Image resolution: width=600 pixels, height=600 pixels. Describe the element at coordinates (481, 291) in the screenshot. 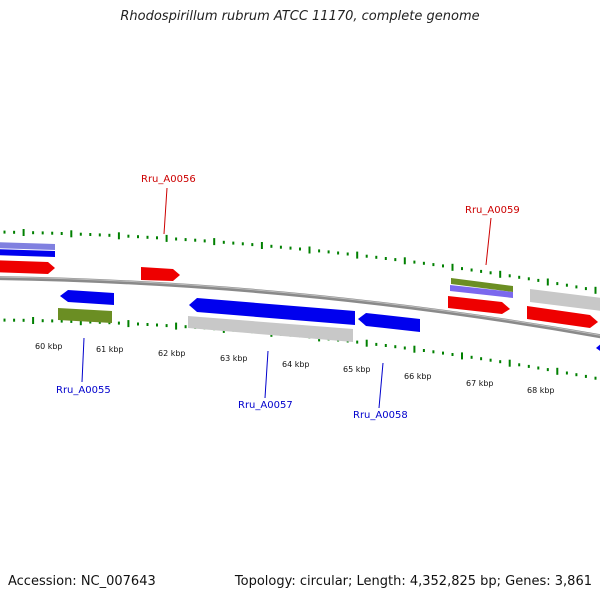

I see `feature-purple-rru-a0059` at that location.